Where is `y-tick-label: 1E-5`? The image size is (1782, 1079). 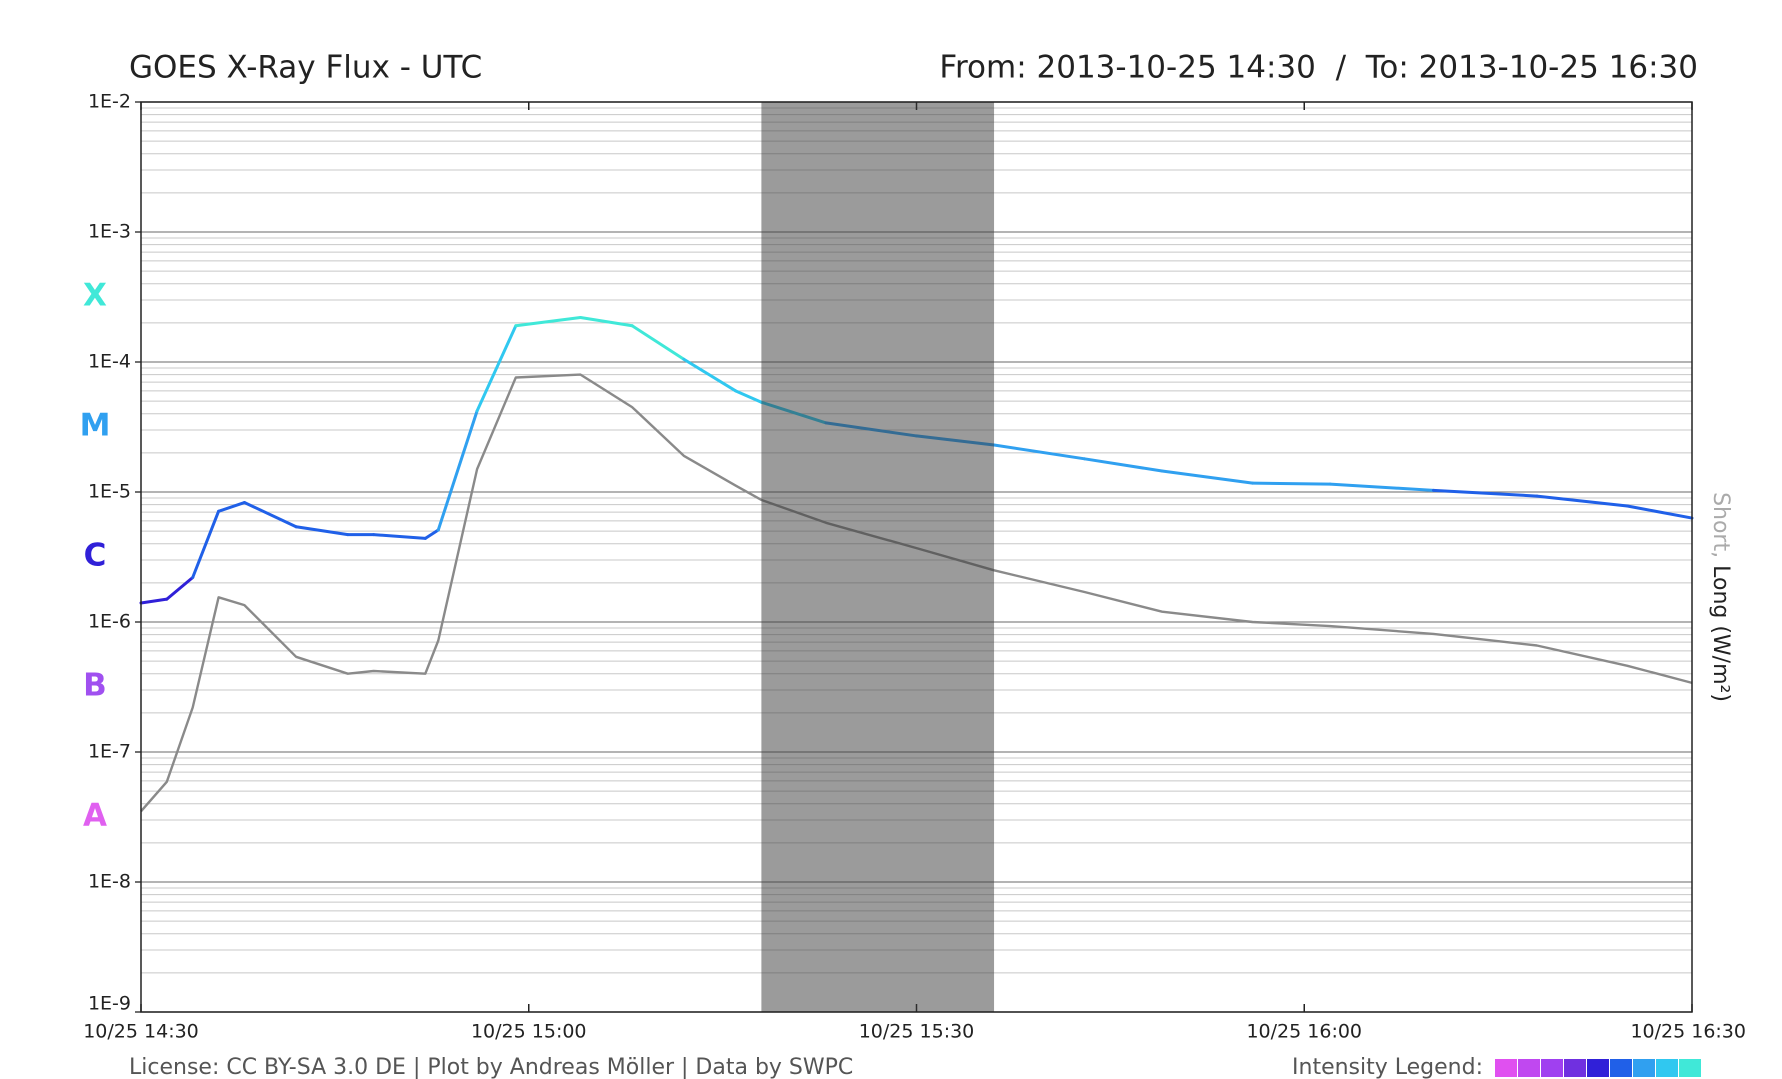 y-tick-label: 1E-5 is located at coordinates (109, 492).